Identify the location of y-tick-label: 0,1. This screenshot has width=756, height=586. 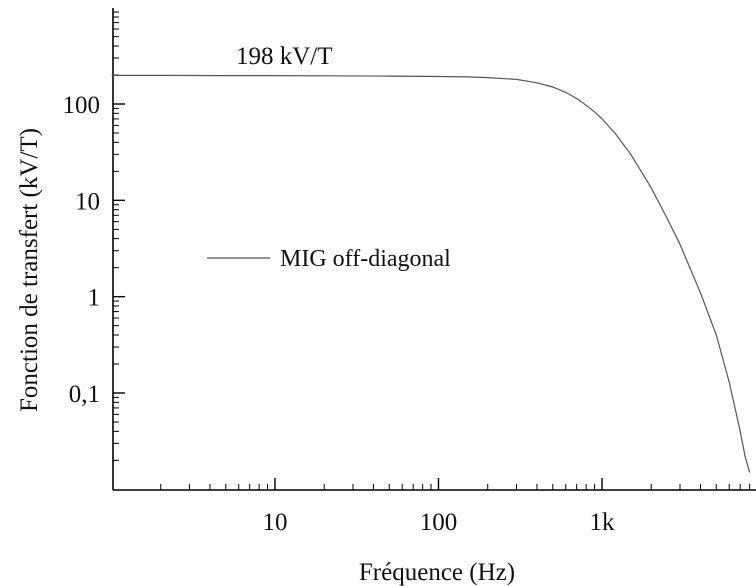
(84, 394).